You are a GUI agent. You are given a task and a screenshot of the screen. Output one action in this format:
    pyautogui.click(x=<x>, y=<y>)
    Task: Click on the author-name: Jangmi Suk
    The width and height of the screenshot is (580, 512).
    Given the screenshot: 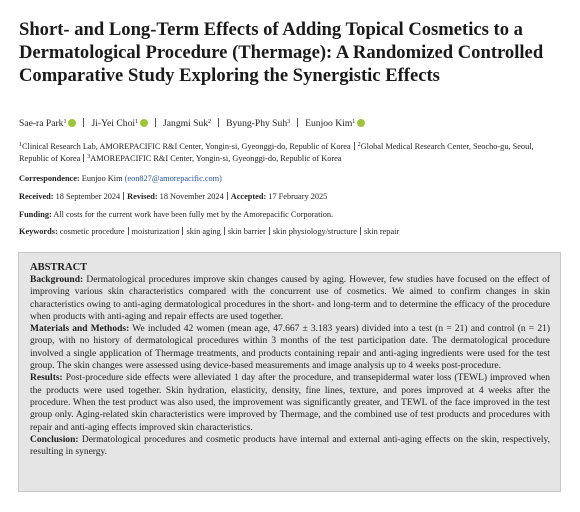 What is the action you would take?
    pyautogui.click(x=186, y=123)
    